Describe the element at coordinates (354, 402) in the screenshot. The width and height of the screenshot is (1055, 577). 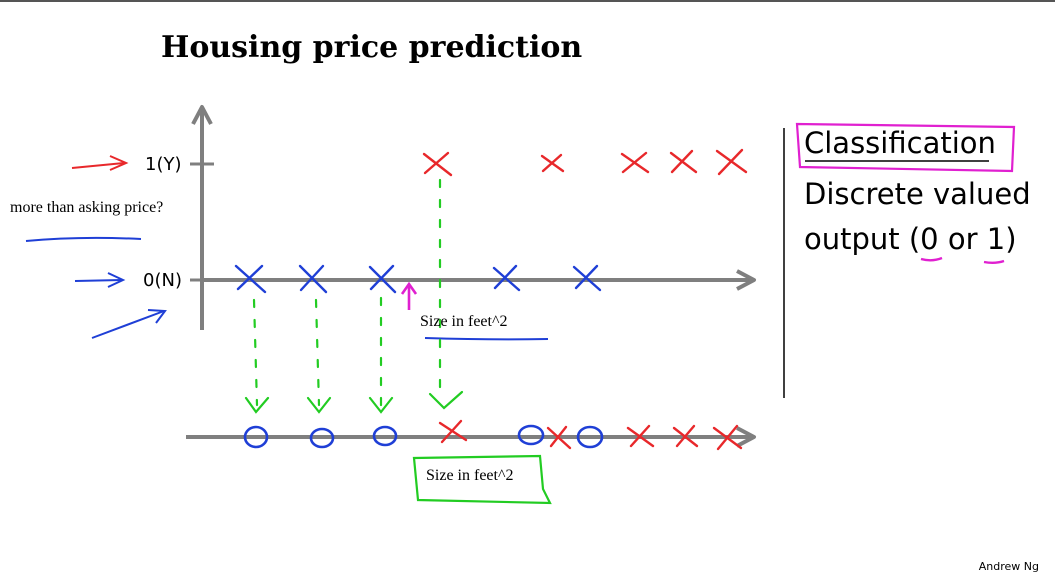
I see `projection-arrowheads` at that location.